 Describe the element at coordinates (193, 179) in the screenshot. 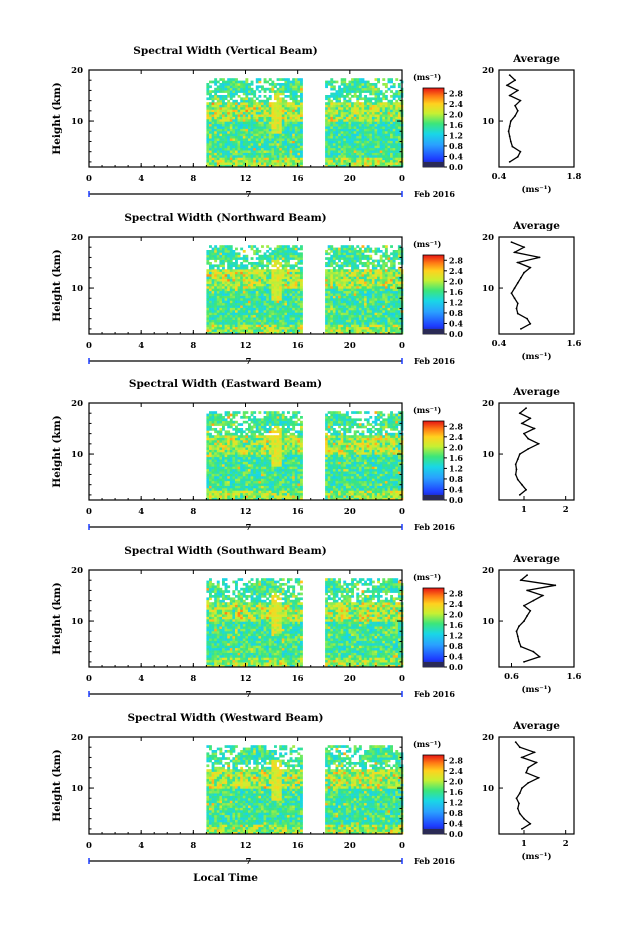

I see `x-tick-label: 8` at that location.